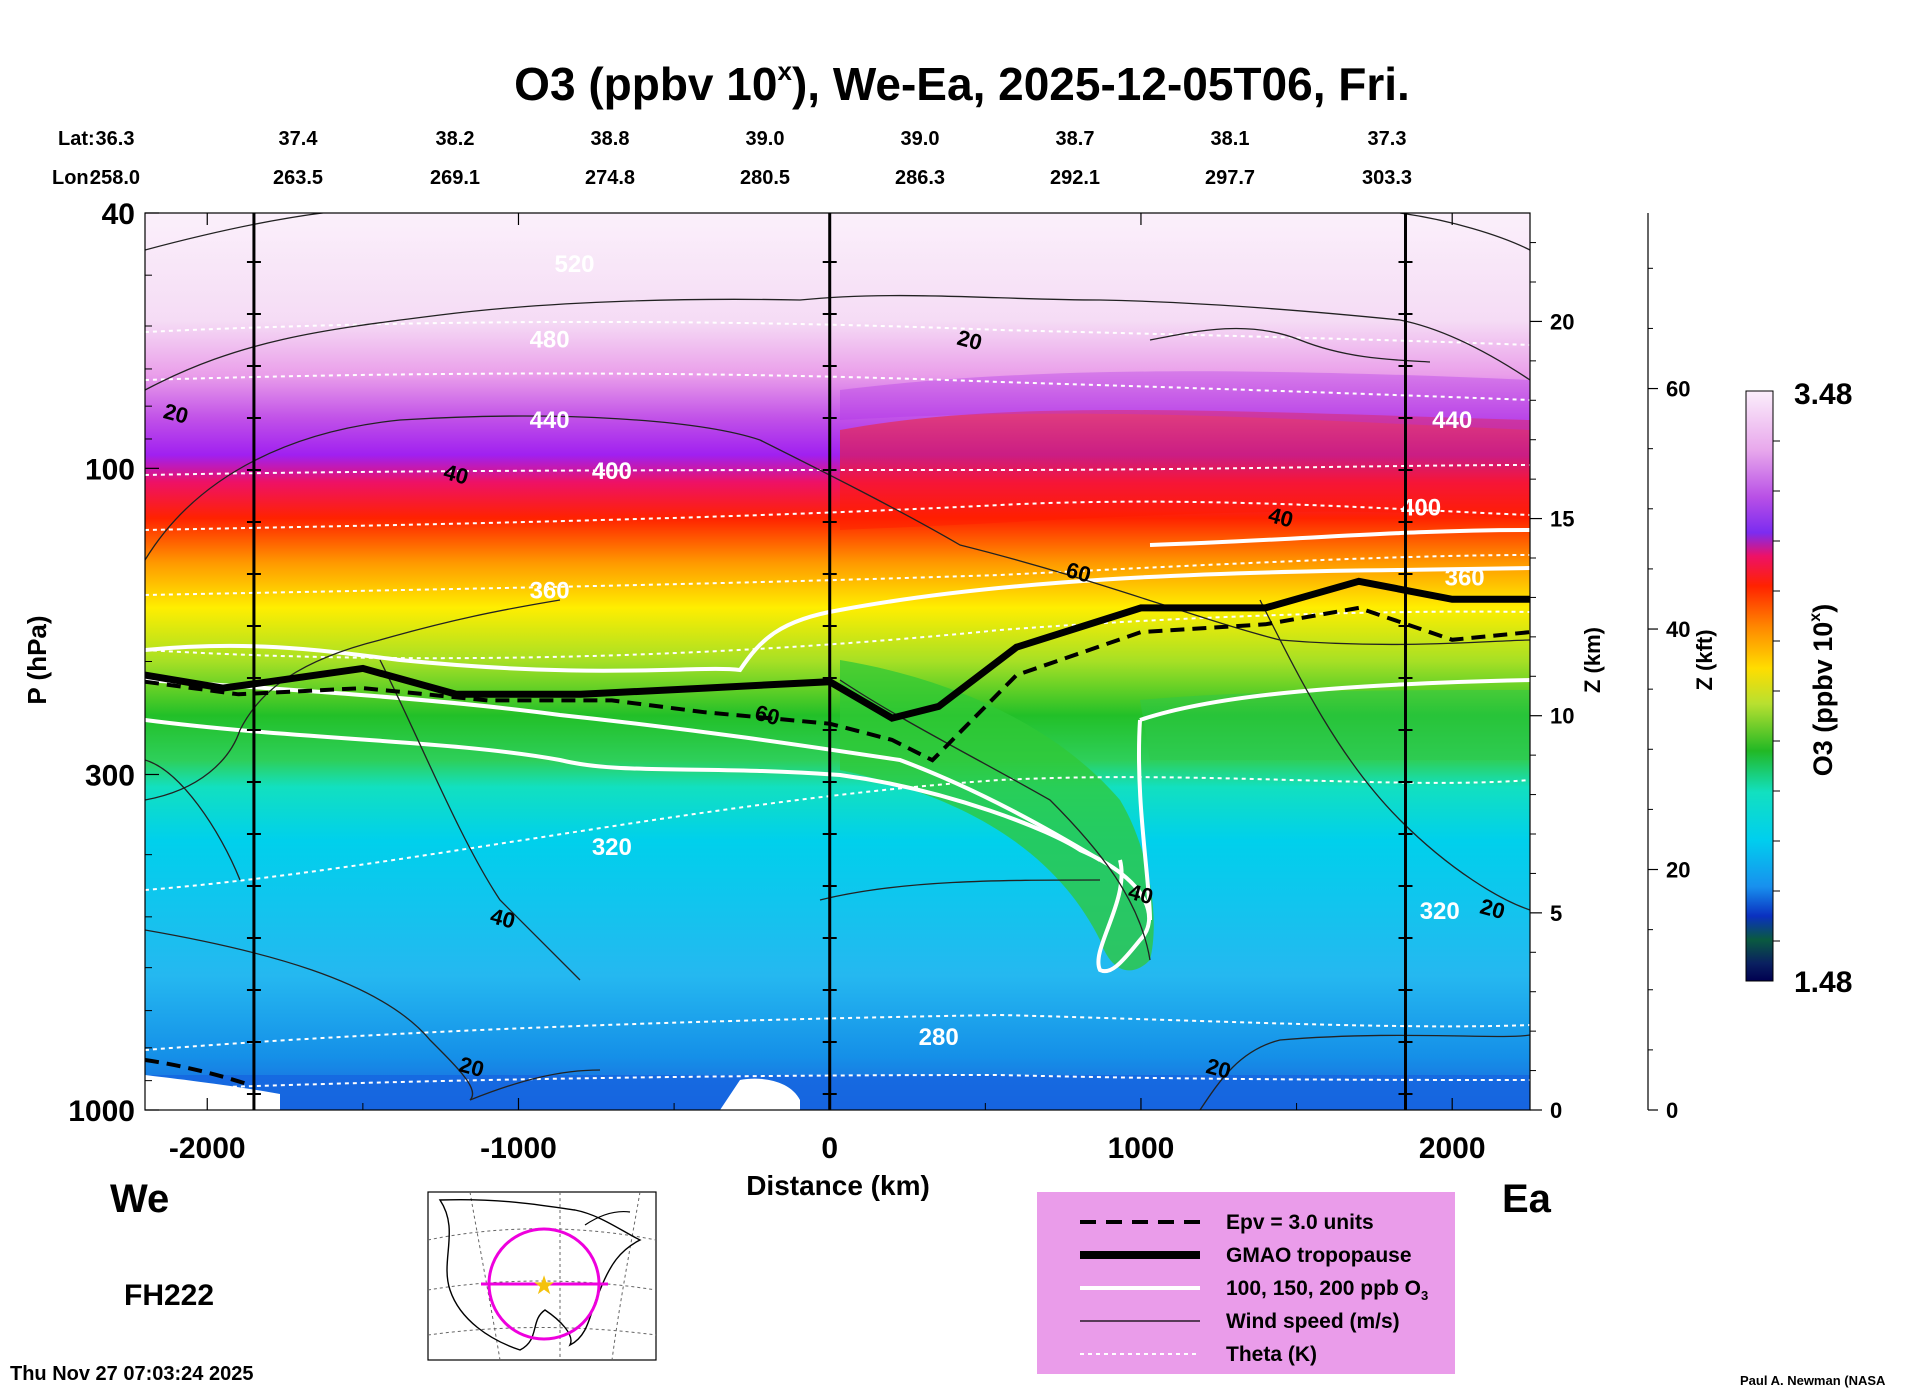  I want to click on x-tick-label: 2000, so click(1452, 1148).